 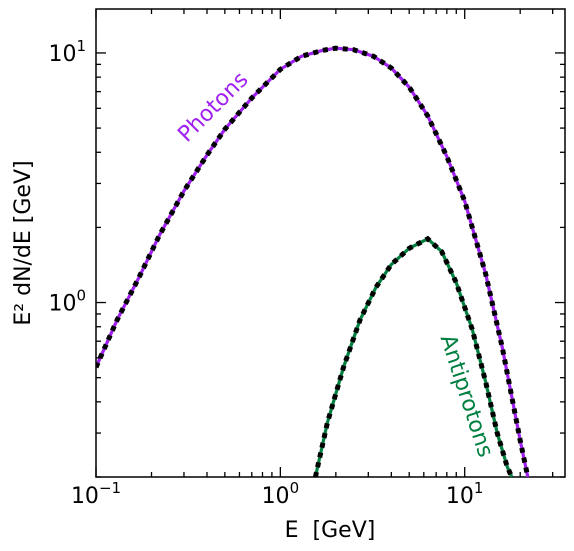 What do you see at coordinates (213, 107) in the screenshot?
I see `photons-label: Photons` at bounding box center [213, 107].